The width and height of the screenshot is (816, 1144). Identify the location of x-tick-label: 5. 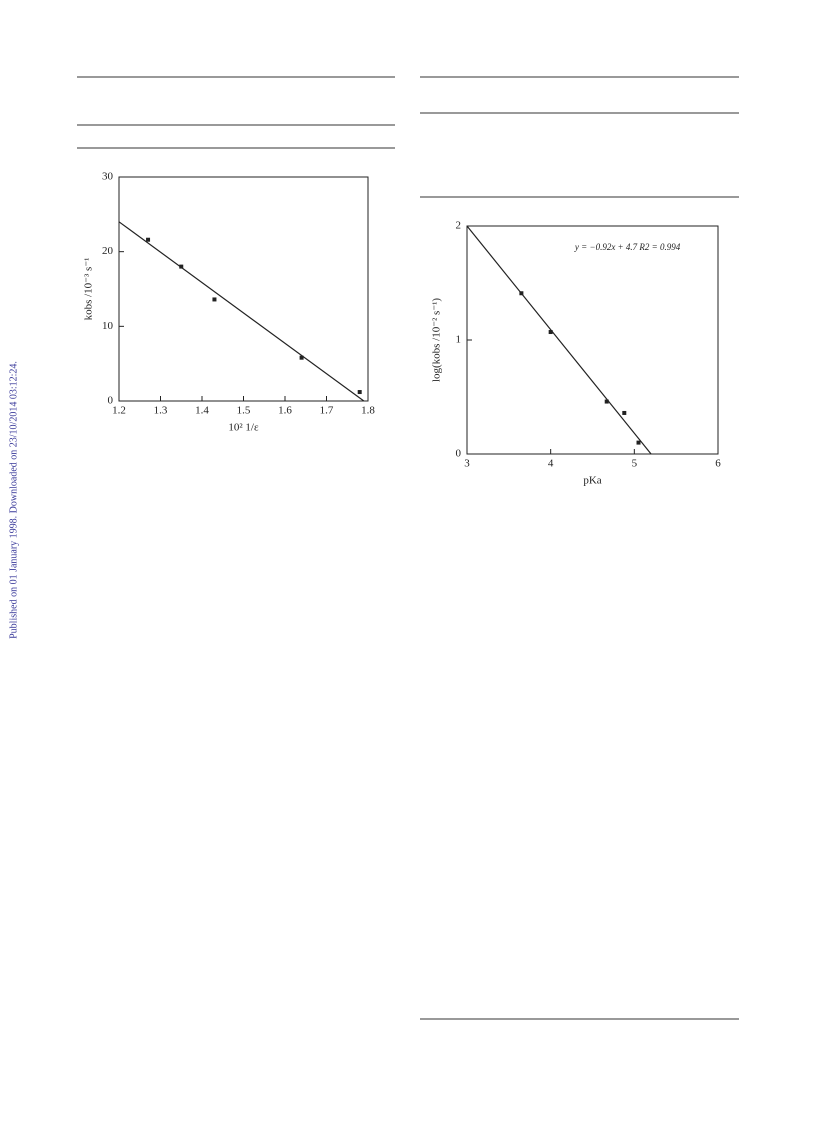
(635, 464).